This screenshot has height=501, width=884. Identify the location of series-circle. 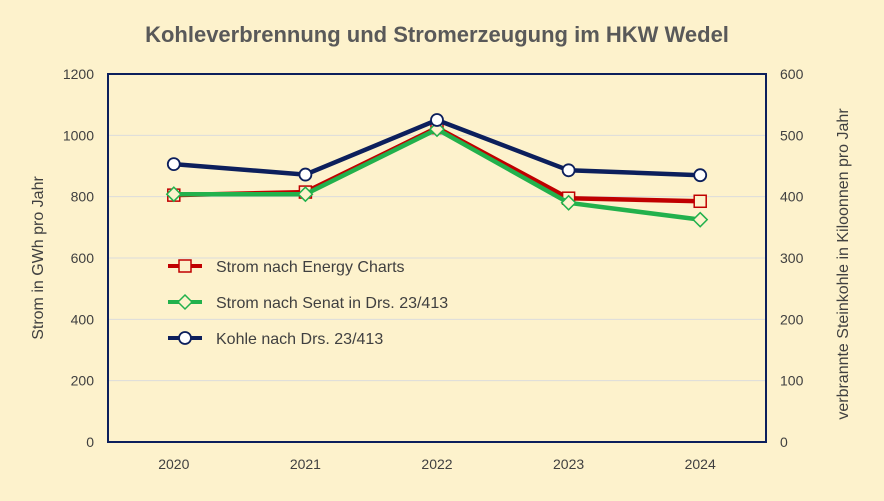
(437, 148).